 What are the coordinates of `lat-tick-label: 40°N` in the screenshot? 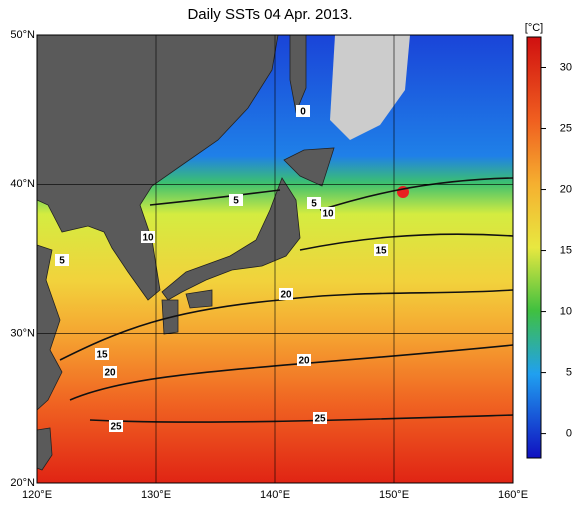 It's located at (22, 184).